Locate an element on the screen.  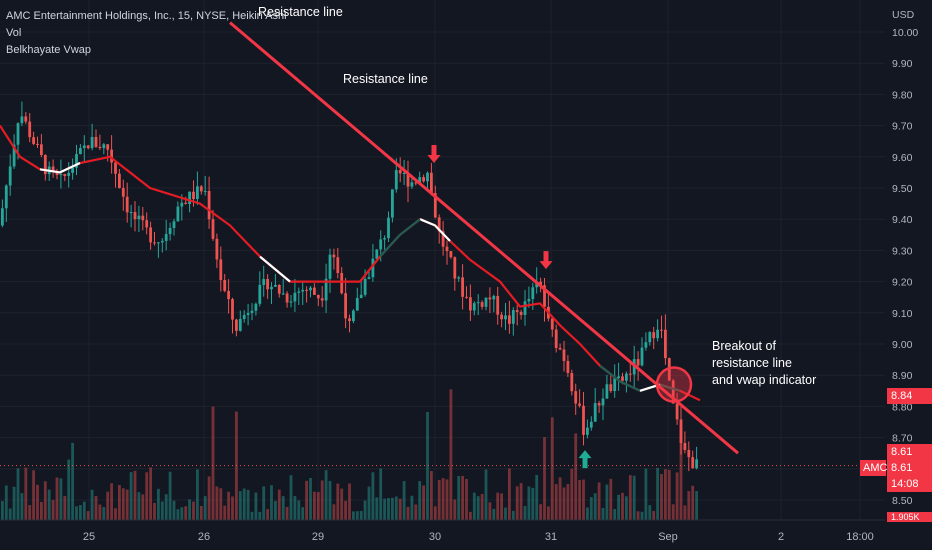
x-tick-label: 2 is located at coordinates (781, 537).